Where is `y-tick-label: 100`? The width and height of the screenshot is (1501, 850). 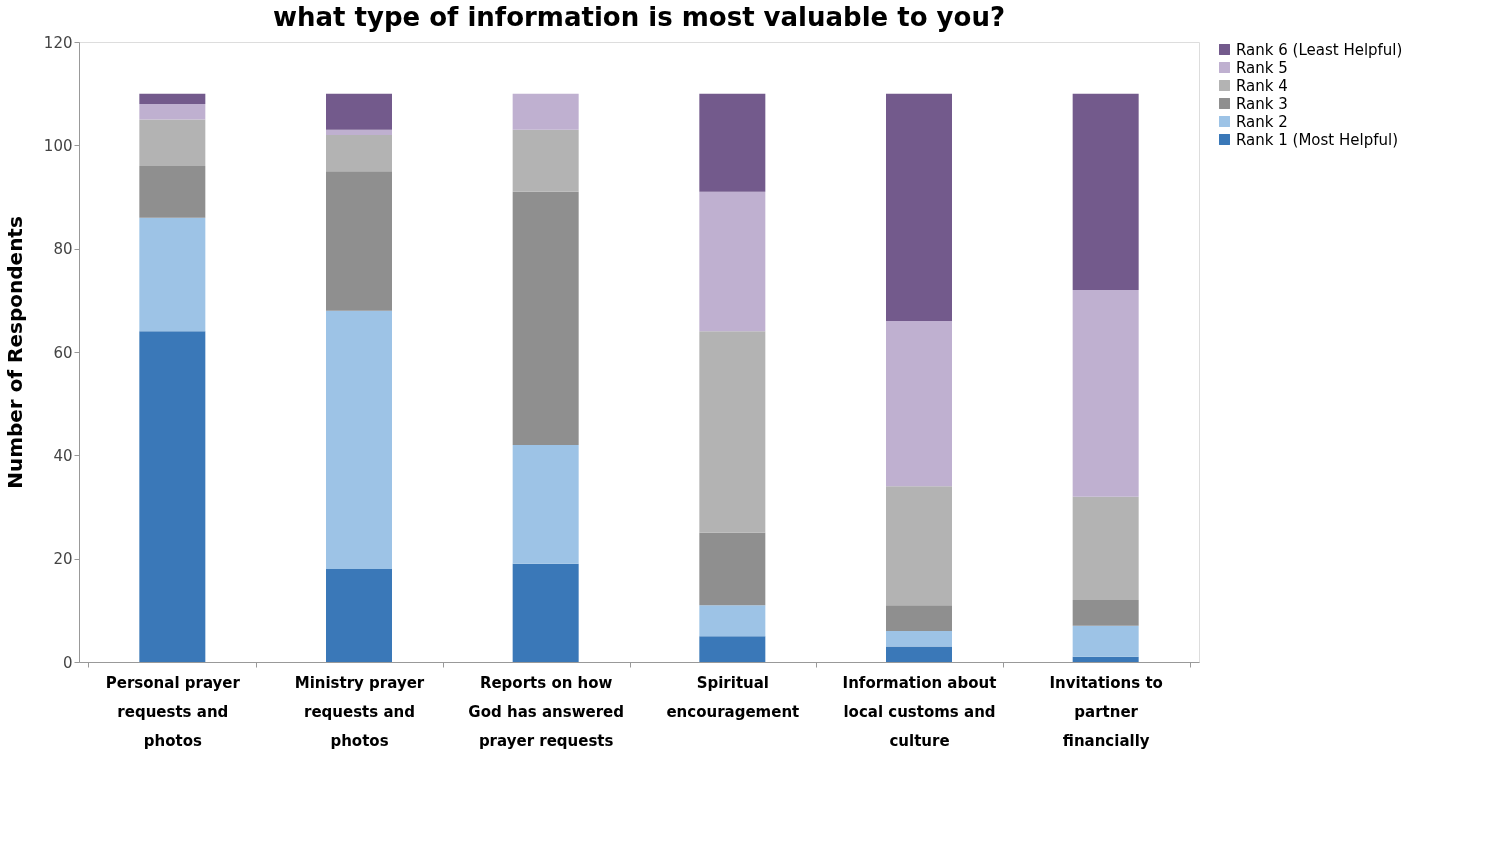
y-tick-label: 100 is located at coordinates (58, 145).